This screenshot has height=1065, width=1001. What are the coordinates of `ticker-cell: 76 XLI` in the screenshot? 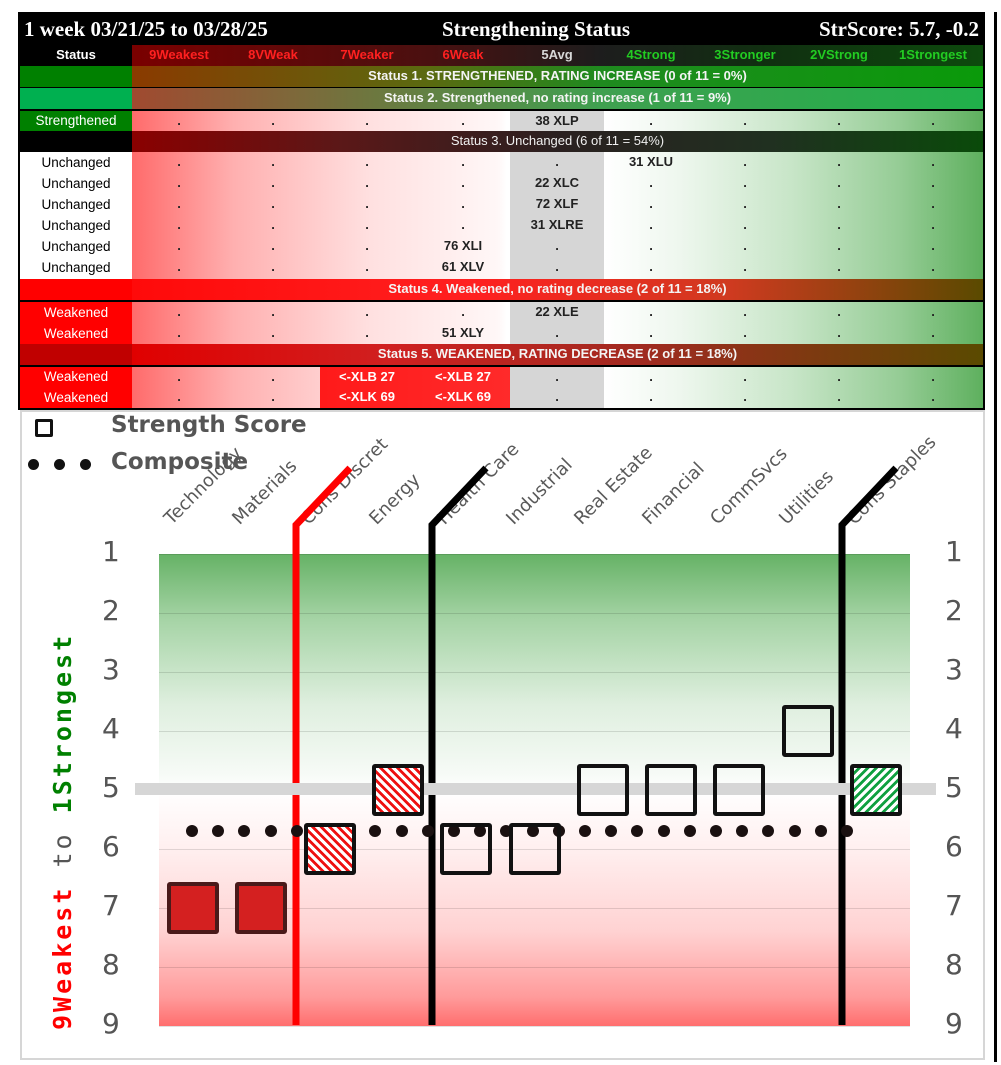 It's located at (463, 245).